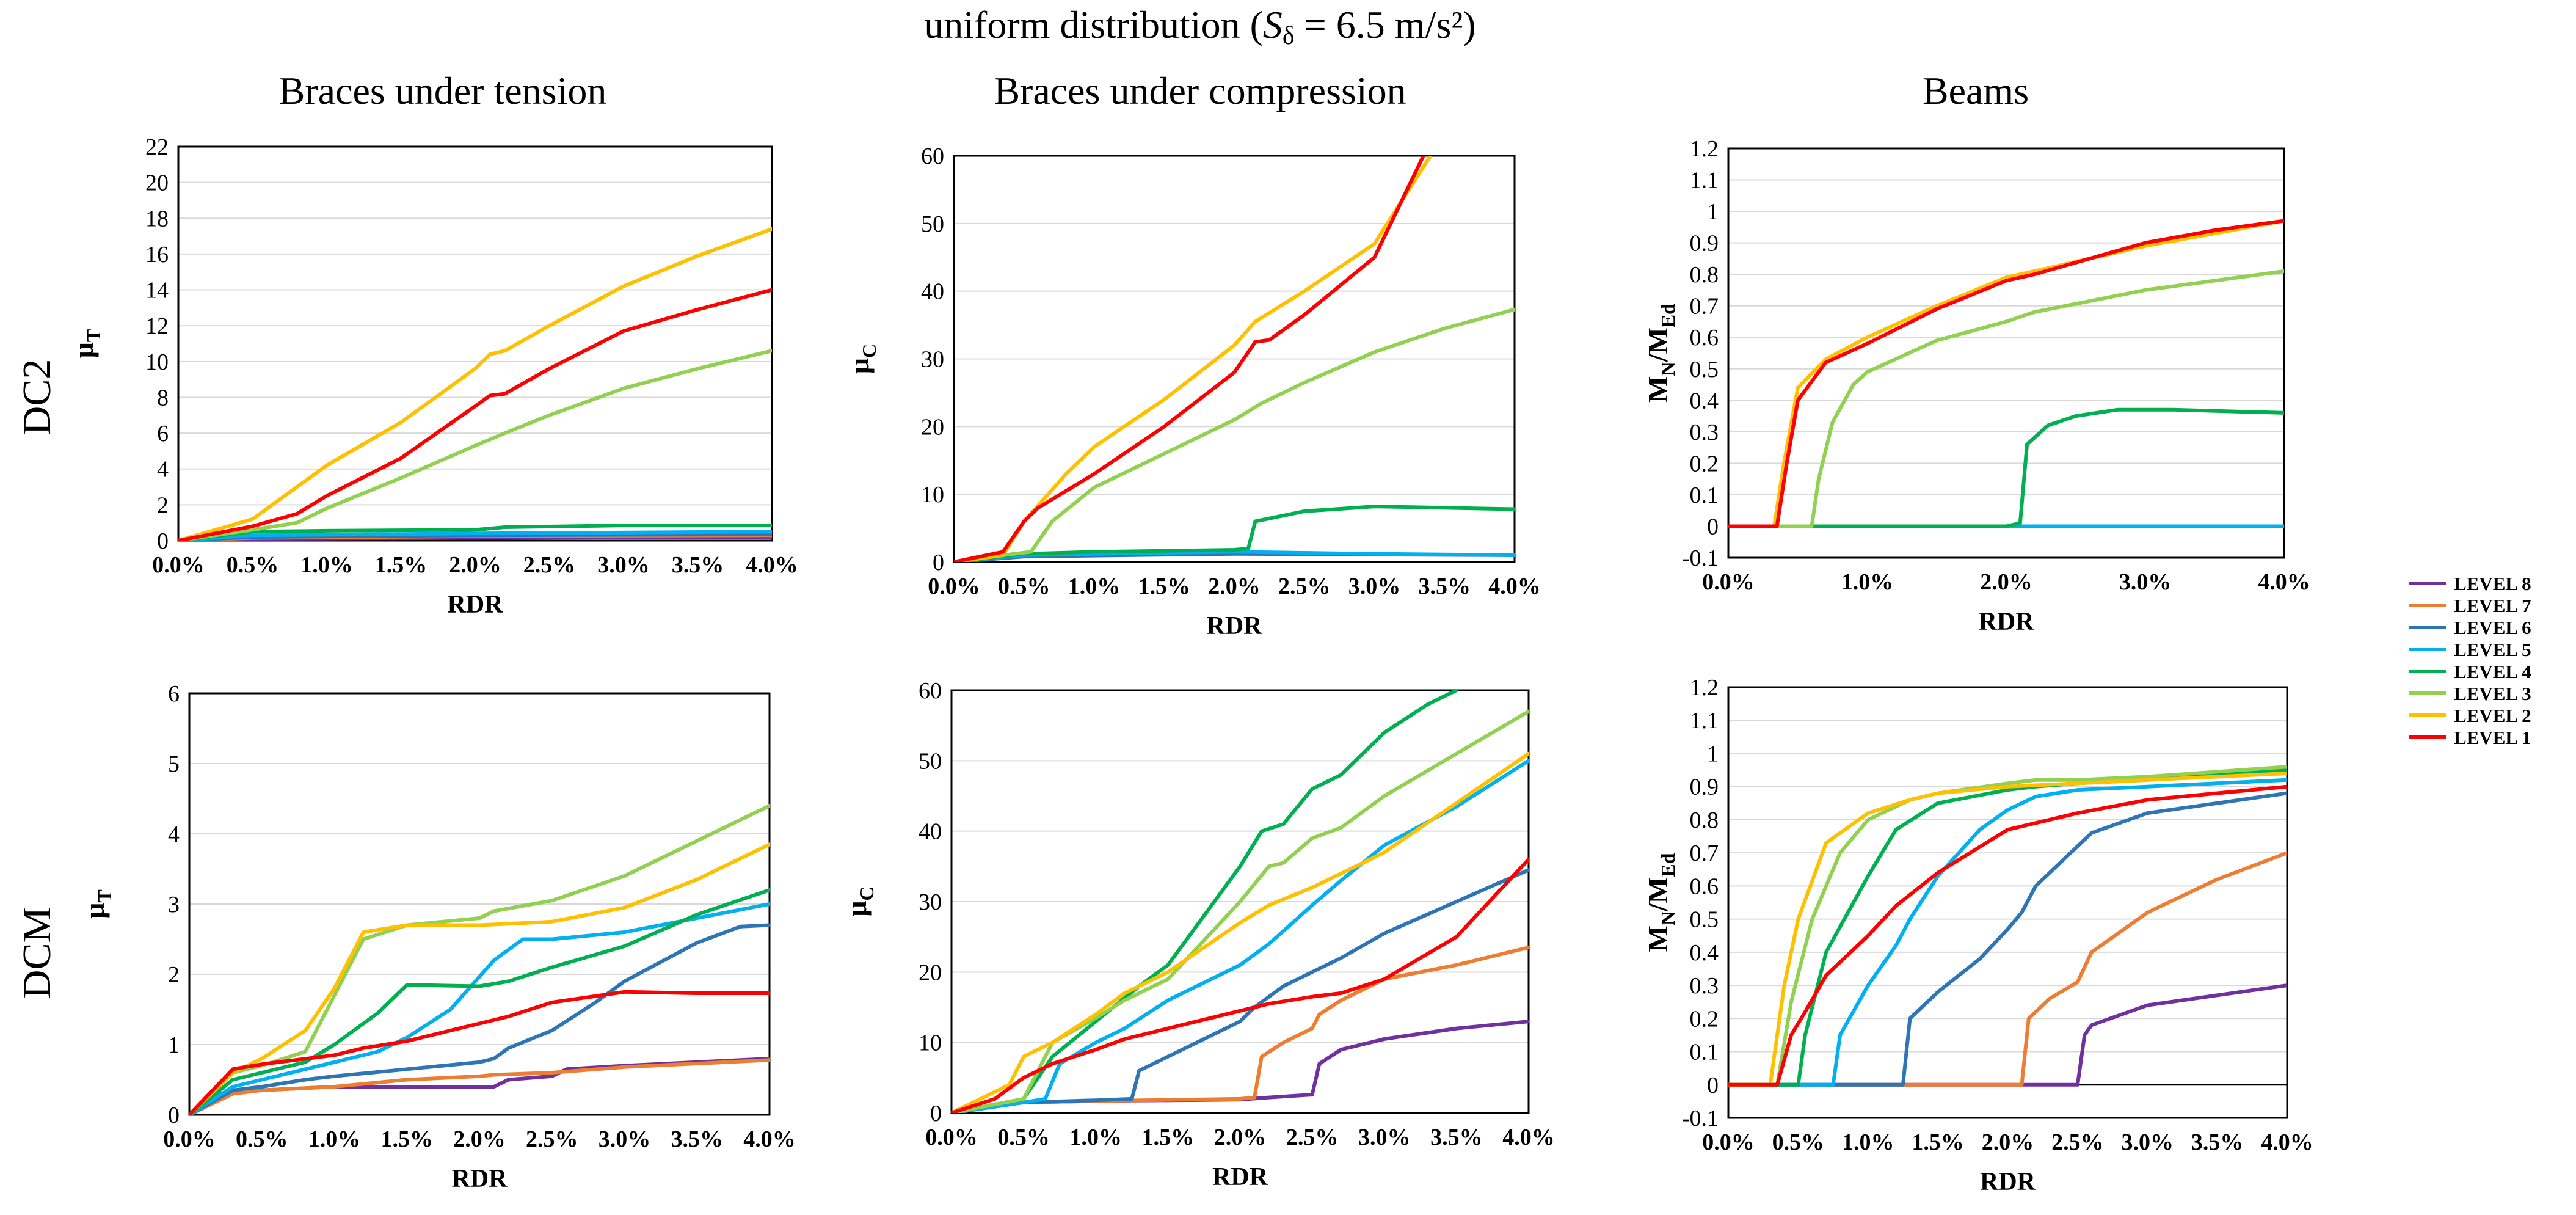 The image size is (2576, 1215). I want to click on y-tick-label: 0.1, so click(1705, 1052).